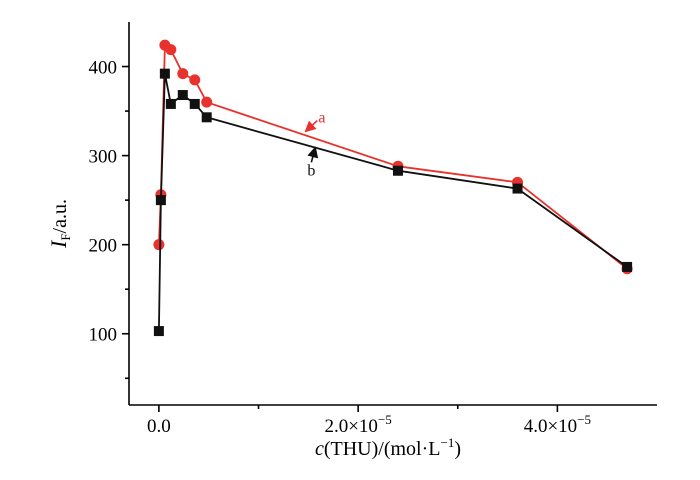 This screenshot has width=700, height=480. What do you see at coordinates (59, 224) in the screenshot?
I see `y-axis-title: IF/a.u.` at bounding box center [59, 224].